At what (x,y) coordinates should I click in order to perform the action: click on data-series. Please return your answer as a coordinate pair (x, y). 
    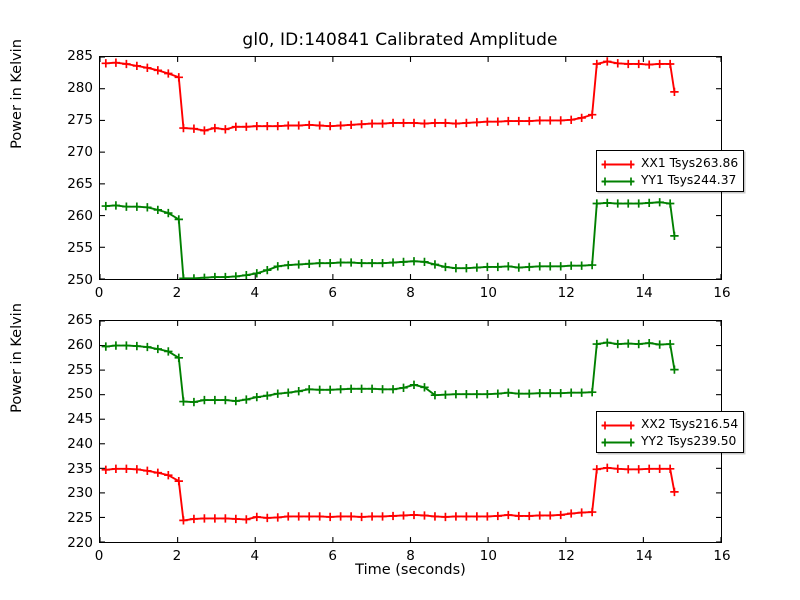
    Looking at the image, I should click on (390, 372).